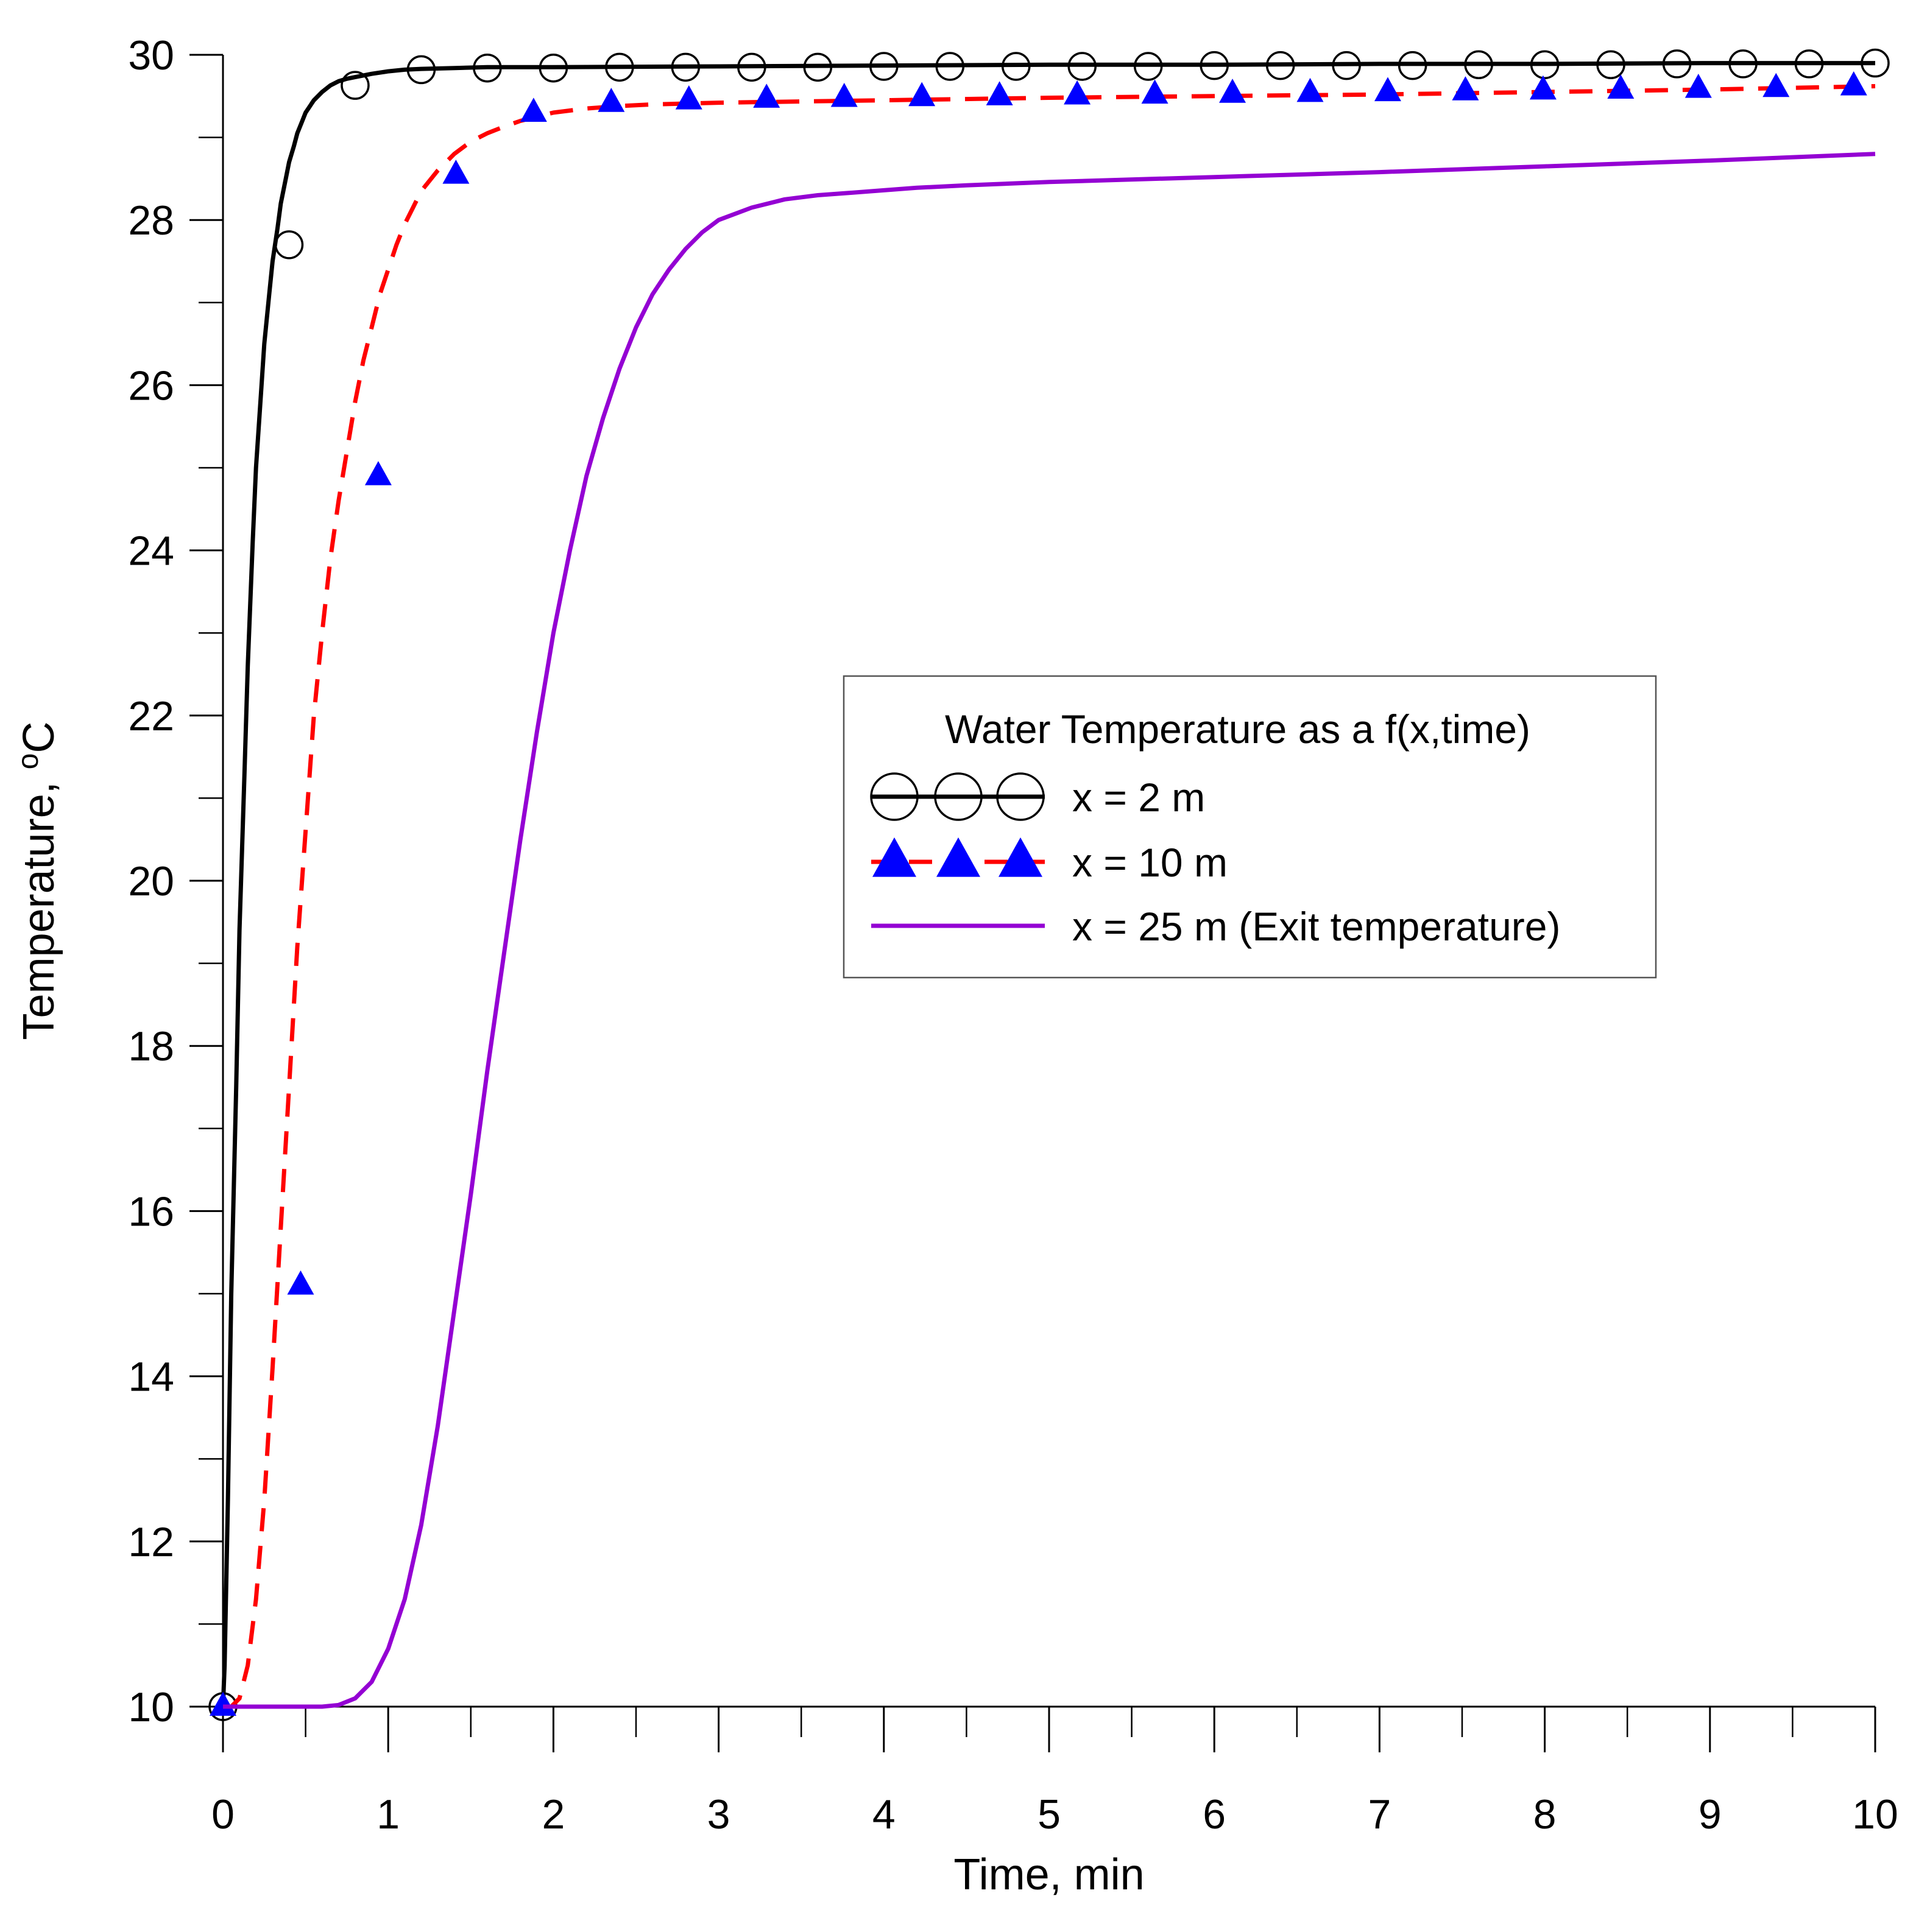 The height and width of the screenshot is (1932, 1916). I want to click on y-tick-label: 26, so click(151, 385).